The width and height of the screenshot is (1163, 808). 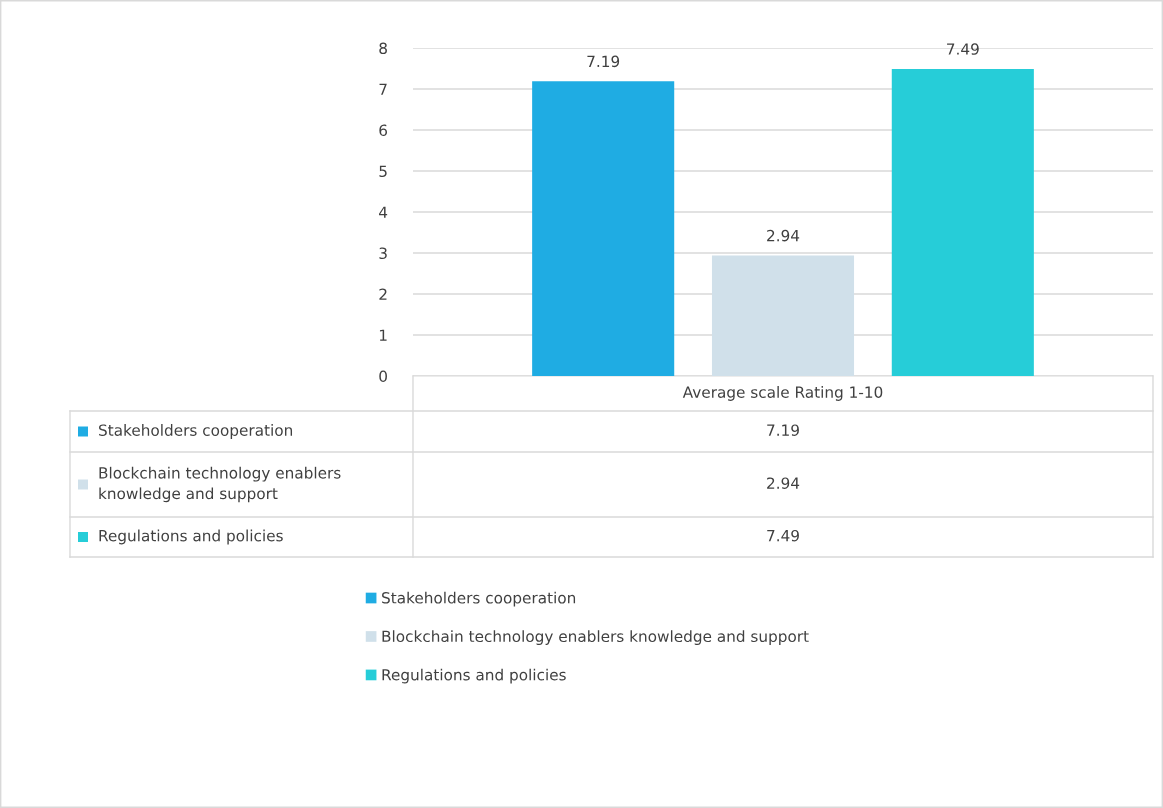 What do you see at coordinates (383, 253) in the screenshot?
I see `y-tick-label: 3` at bounding box center [383, 253].